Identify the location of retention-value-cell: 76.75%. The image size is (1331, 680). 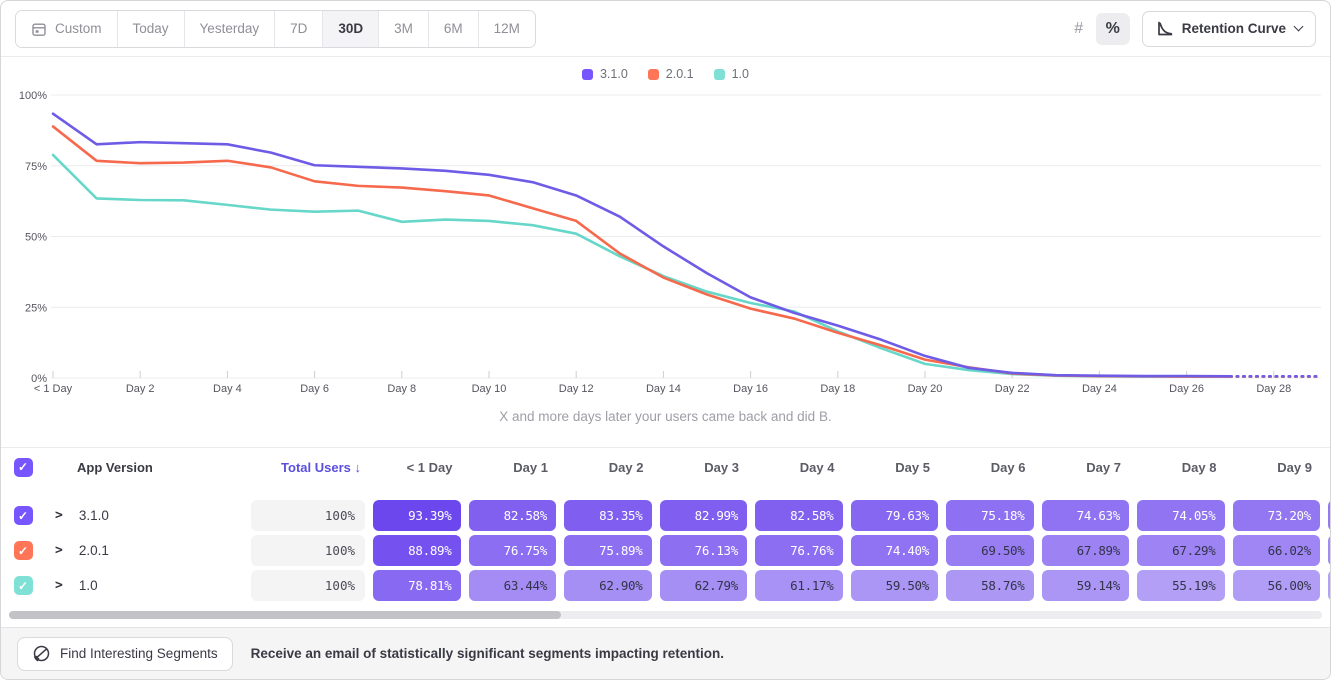
(512, 550).